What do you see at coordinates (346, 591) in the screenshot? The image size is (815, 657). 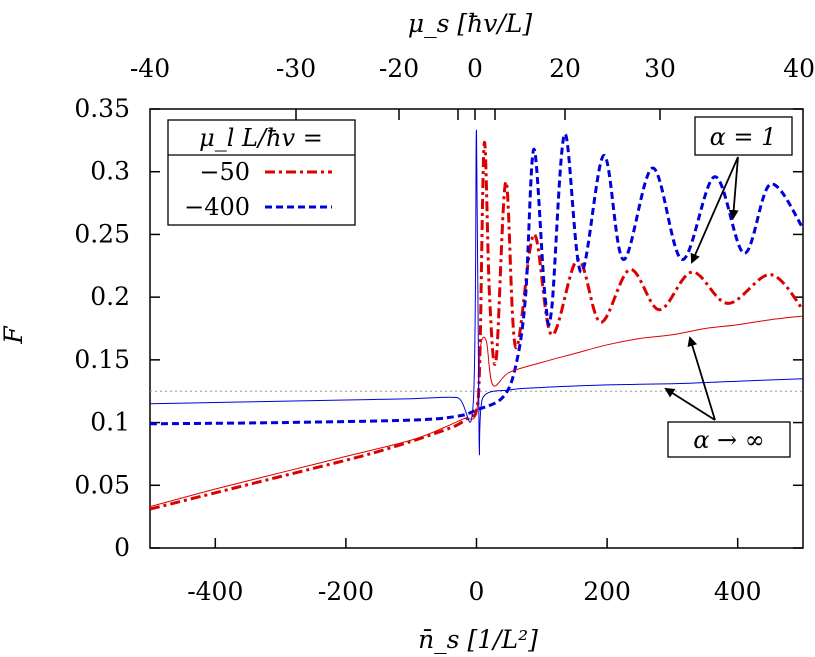 I see `x-tick-label: -200` at bounding box center [346, 591].